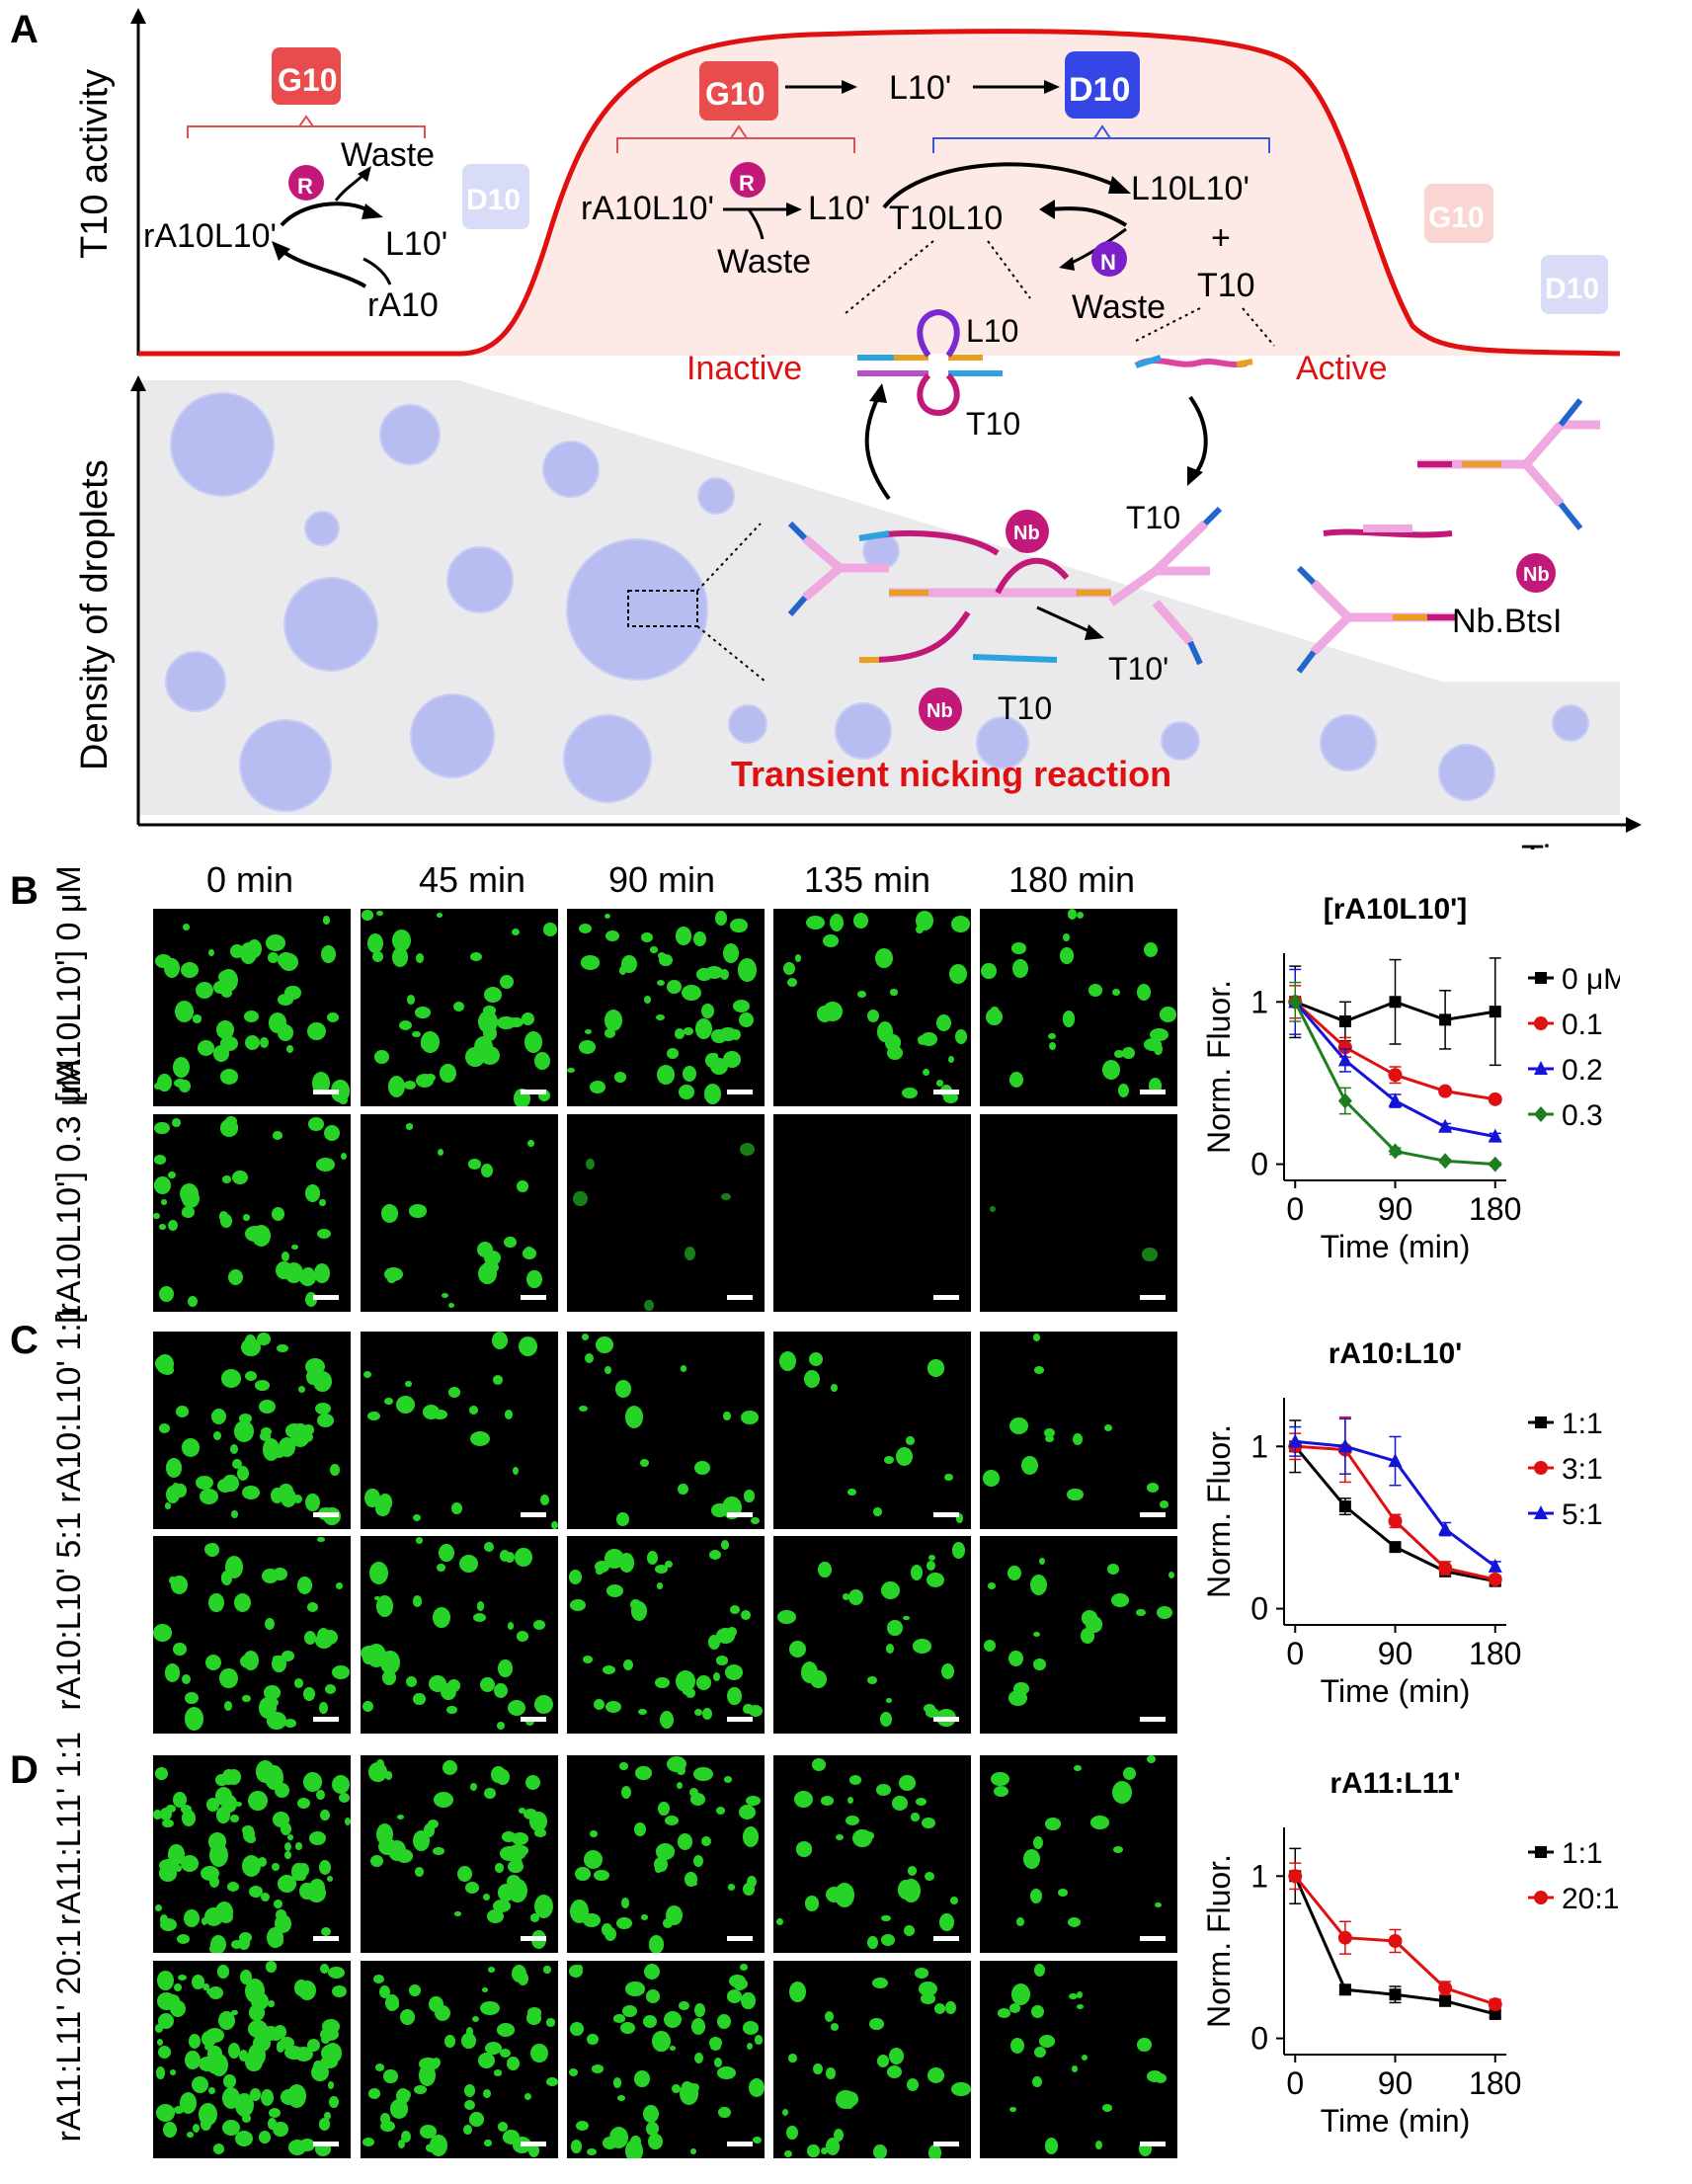  What do you see at coordinates (1583, 1115) in the screenshot?
I see `legend-label: 0.3` at bounding box center [1583, 1115].